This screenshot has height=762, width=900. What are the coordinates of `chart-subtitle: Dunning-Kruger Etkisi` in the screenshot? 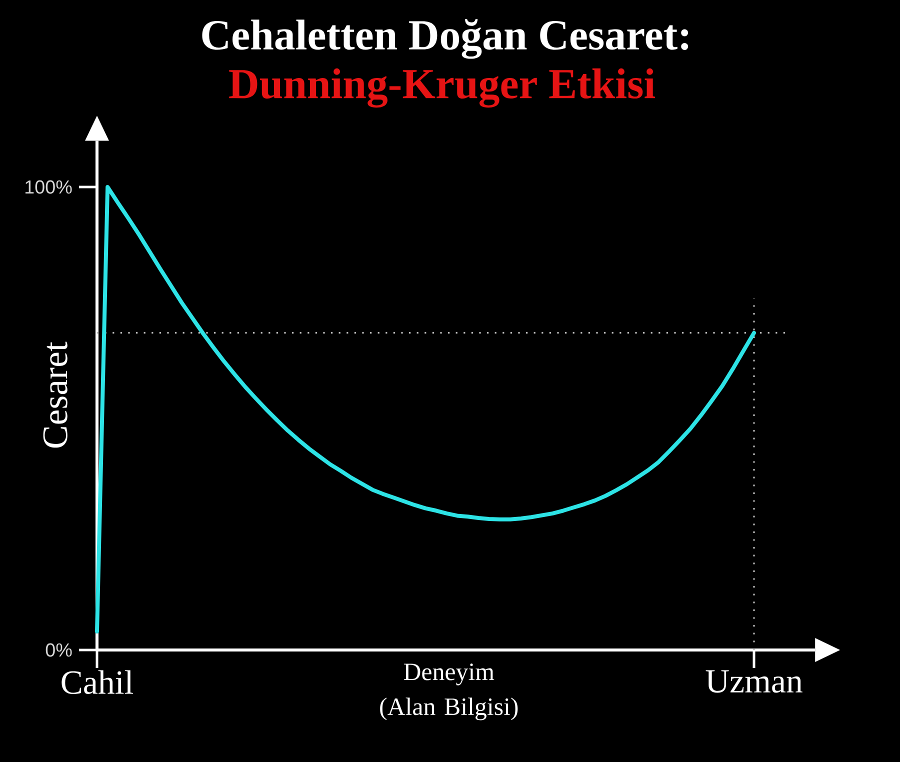 It's located at (442, 88).